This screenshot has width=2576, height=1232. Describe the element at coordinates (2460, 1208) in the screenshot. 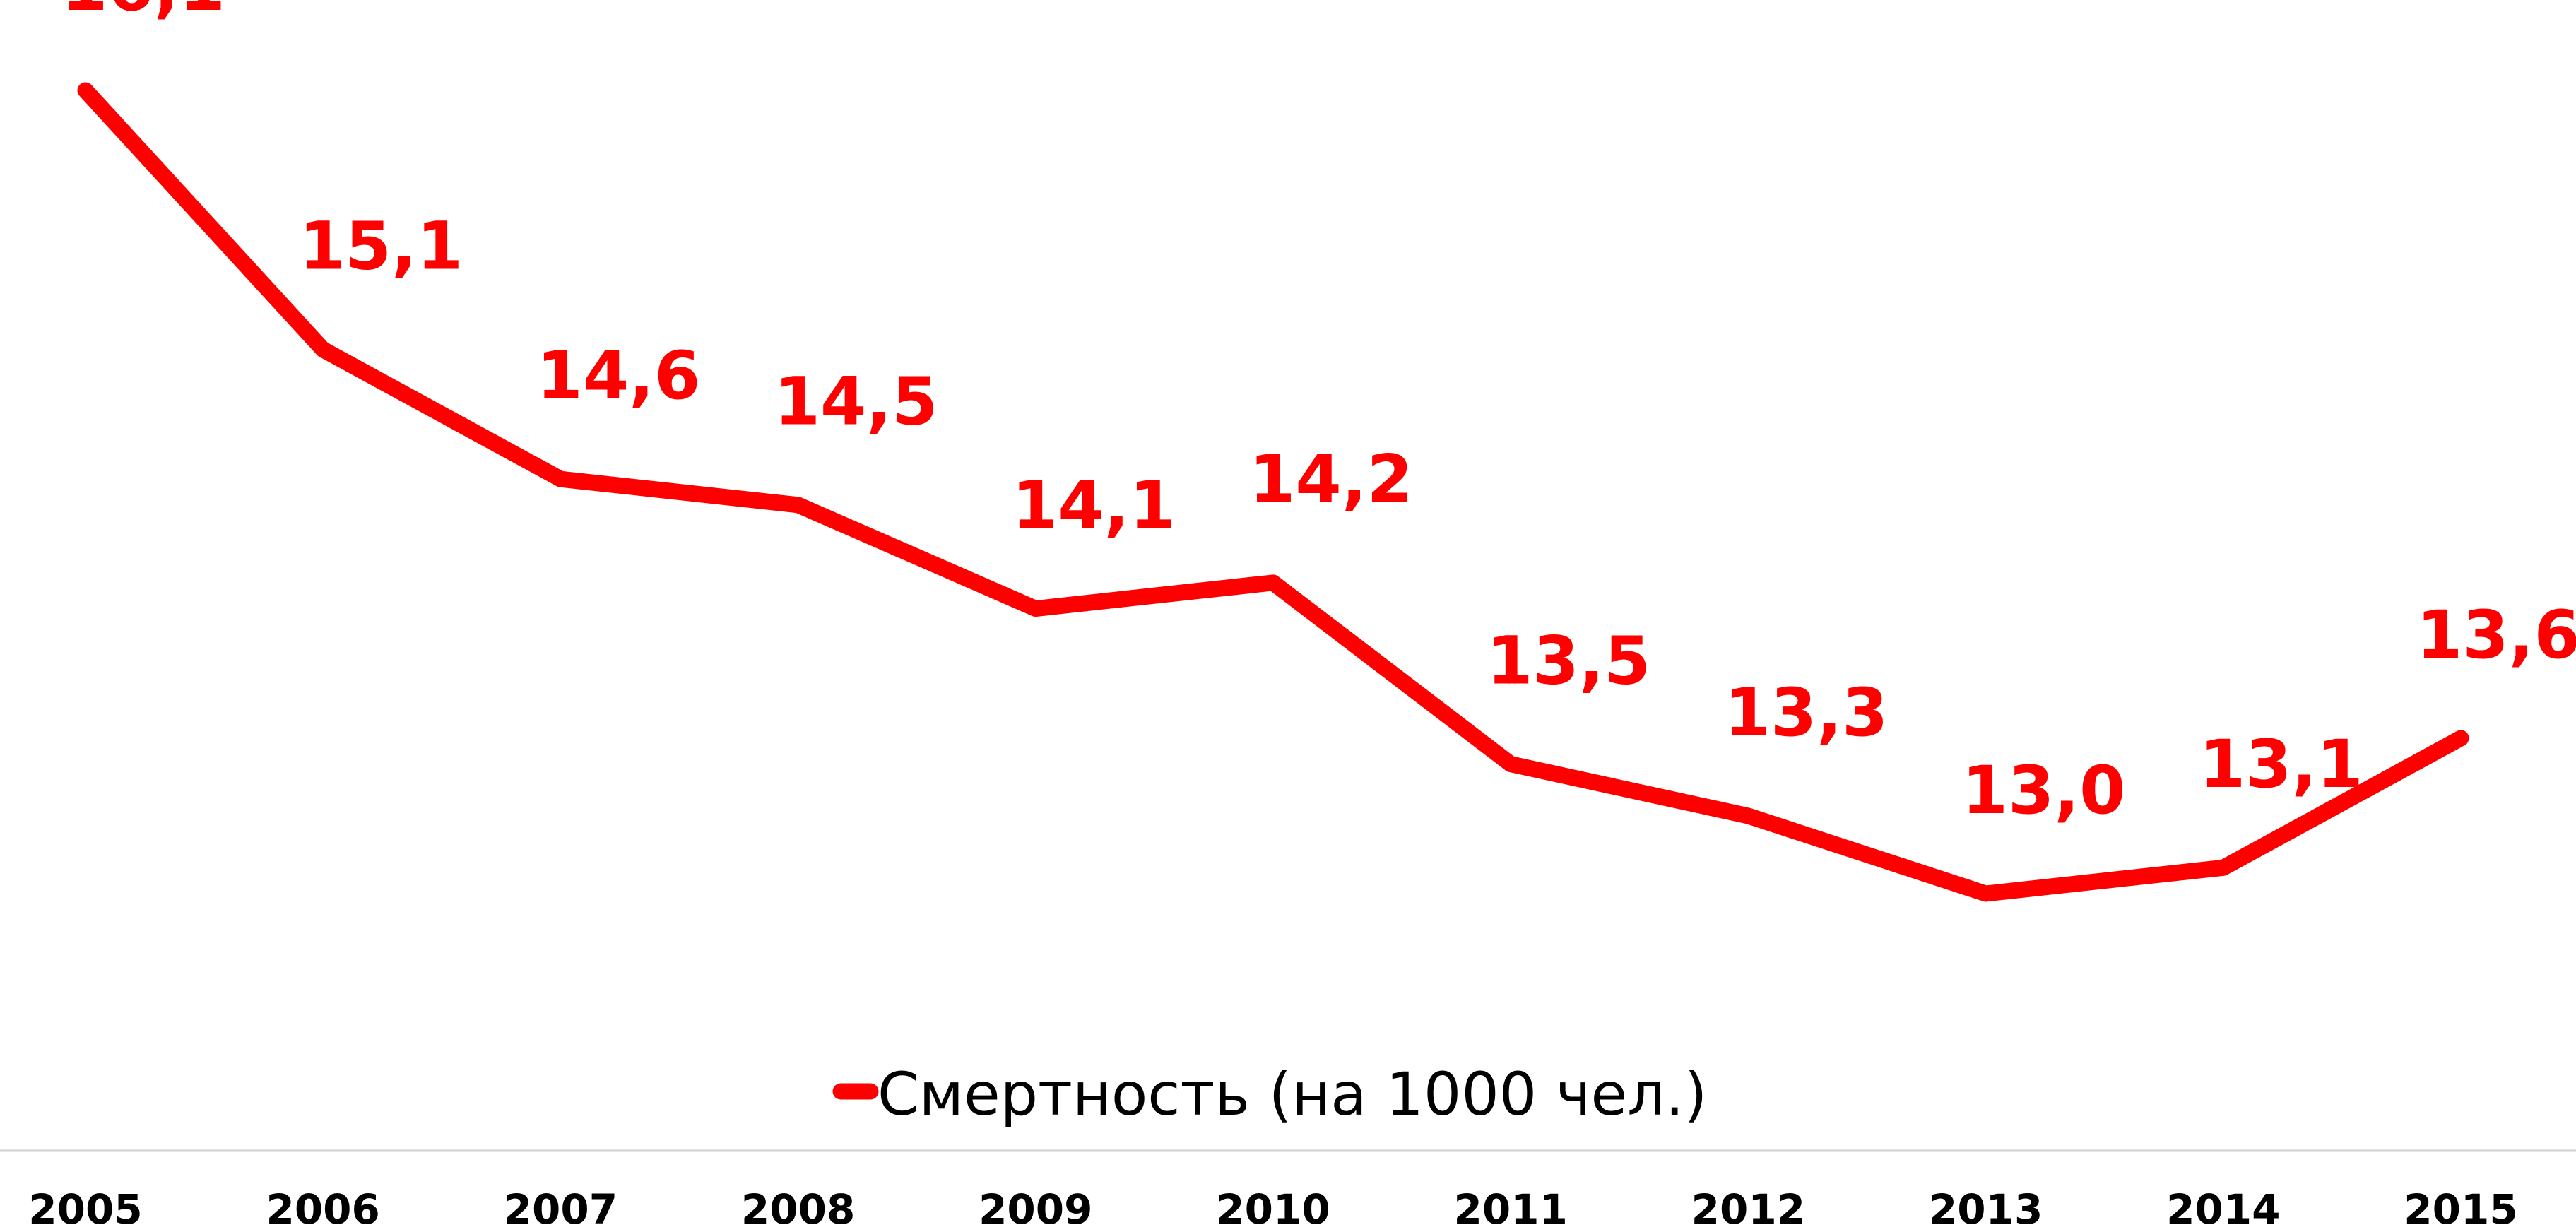

I see `x-tick-label: 2015` at that location.